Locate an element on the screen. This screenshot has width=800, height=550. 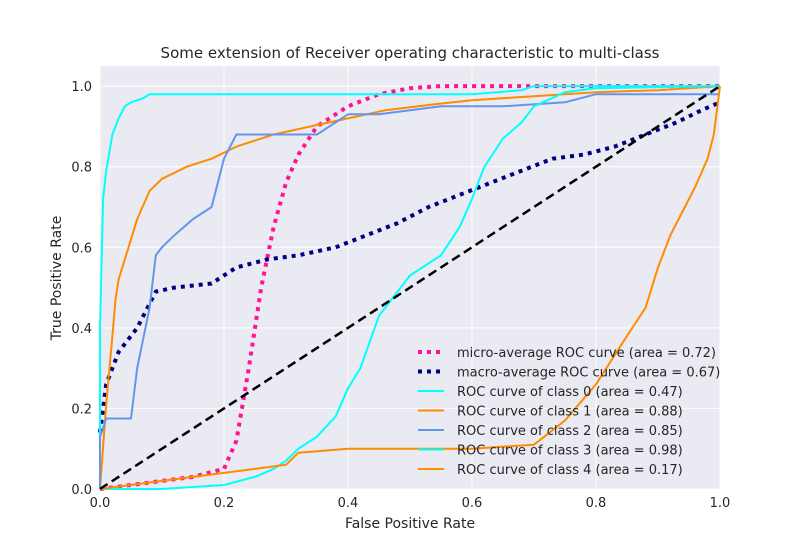
x-axis-title: False Positive Rate is located at coordinates (410, 524).